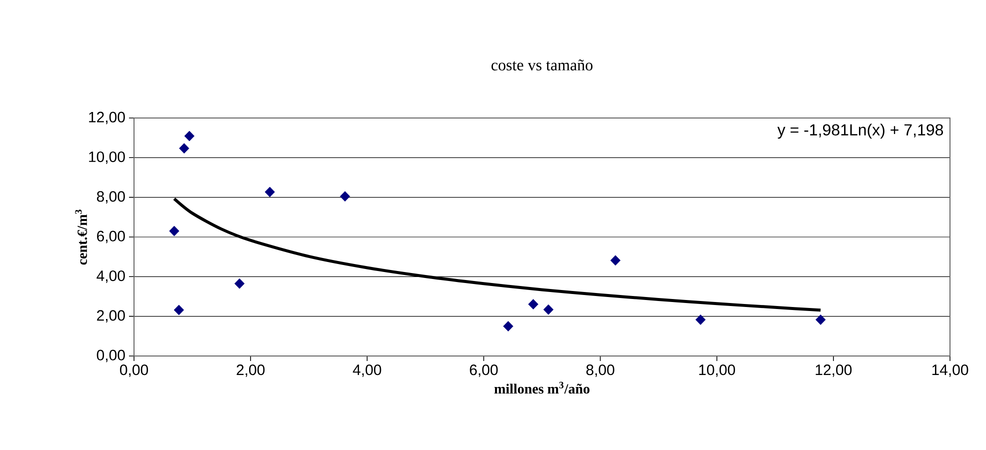 The image size is (986, 450). Describe the element at coordinates (110, 197) in the screenshot. I see `y-tick-label: 8,00` at that location.